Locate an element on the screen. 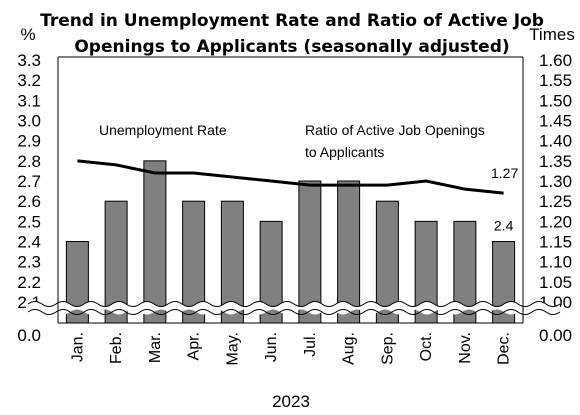 The width and height of the screenshot is (580, 415). x-category-label: Aug. is located at coordinates (349, 348).